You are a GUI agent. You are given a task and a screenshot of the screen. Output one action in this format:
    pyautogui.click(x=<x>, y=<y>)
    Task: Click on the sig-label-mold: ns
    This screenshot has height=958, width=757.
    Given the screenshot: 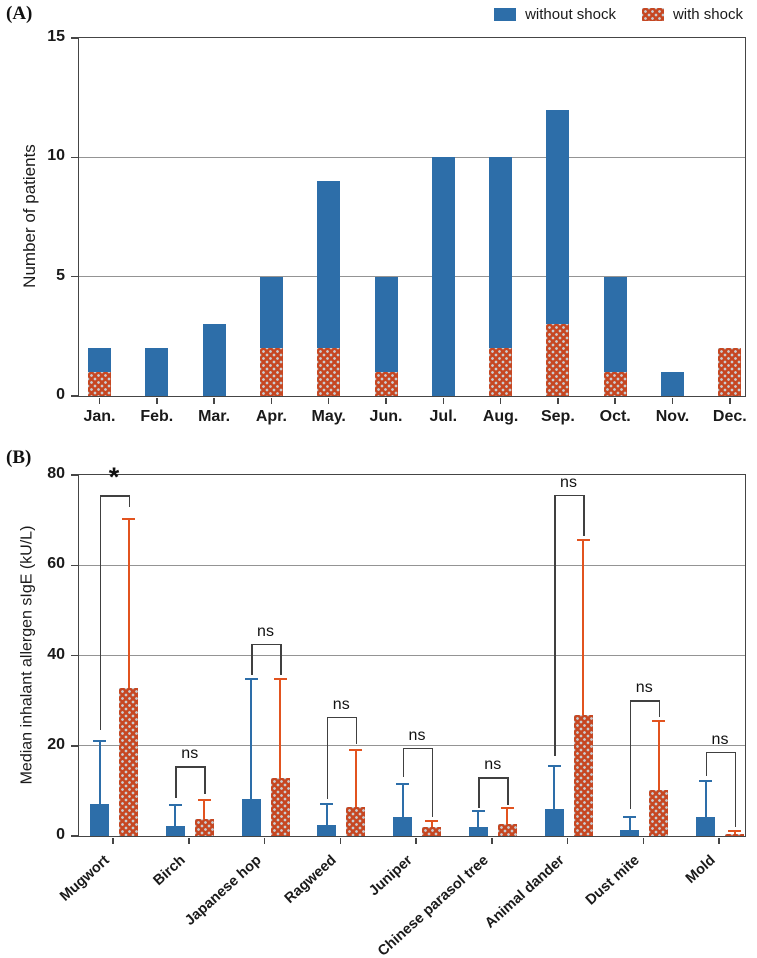 What is the action you would take?
    pyautogui.click(x=720, y=739)
    